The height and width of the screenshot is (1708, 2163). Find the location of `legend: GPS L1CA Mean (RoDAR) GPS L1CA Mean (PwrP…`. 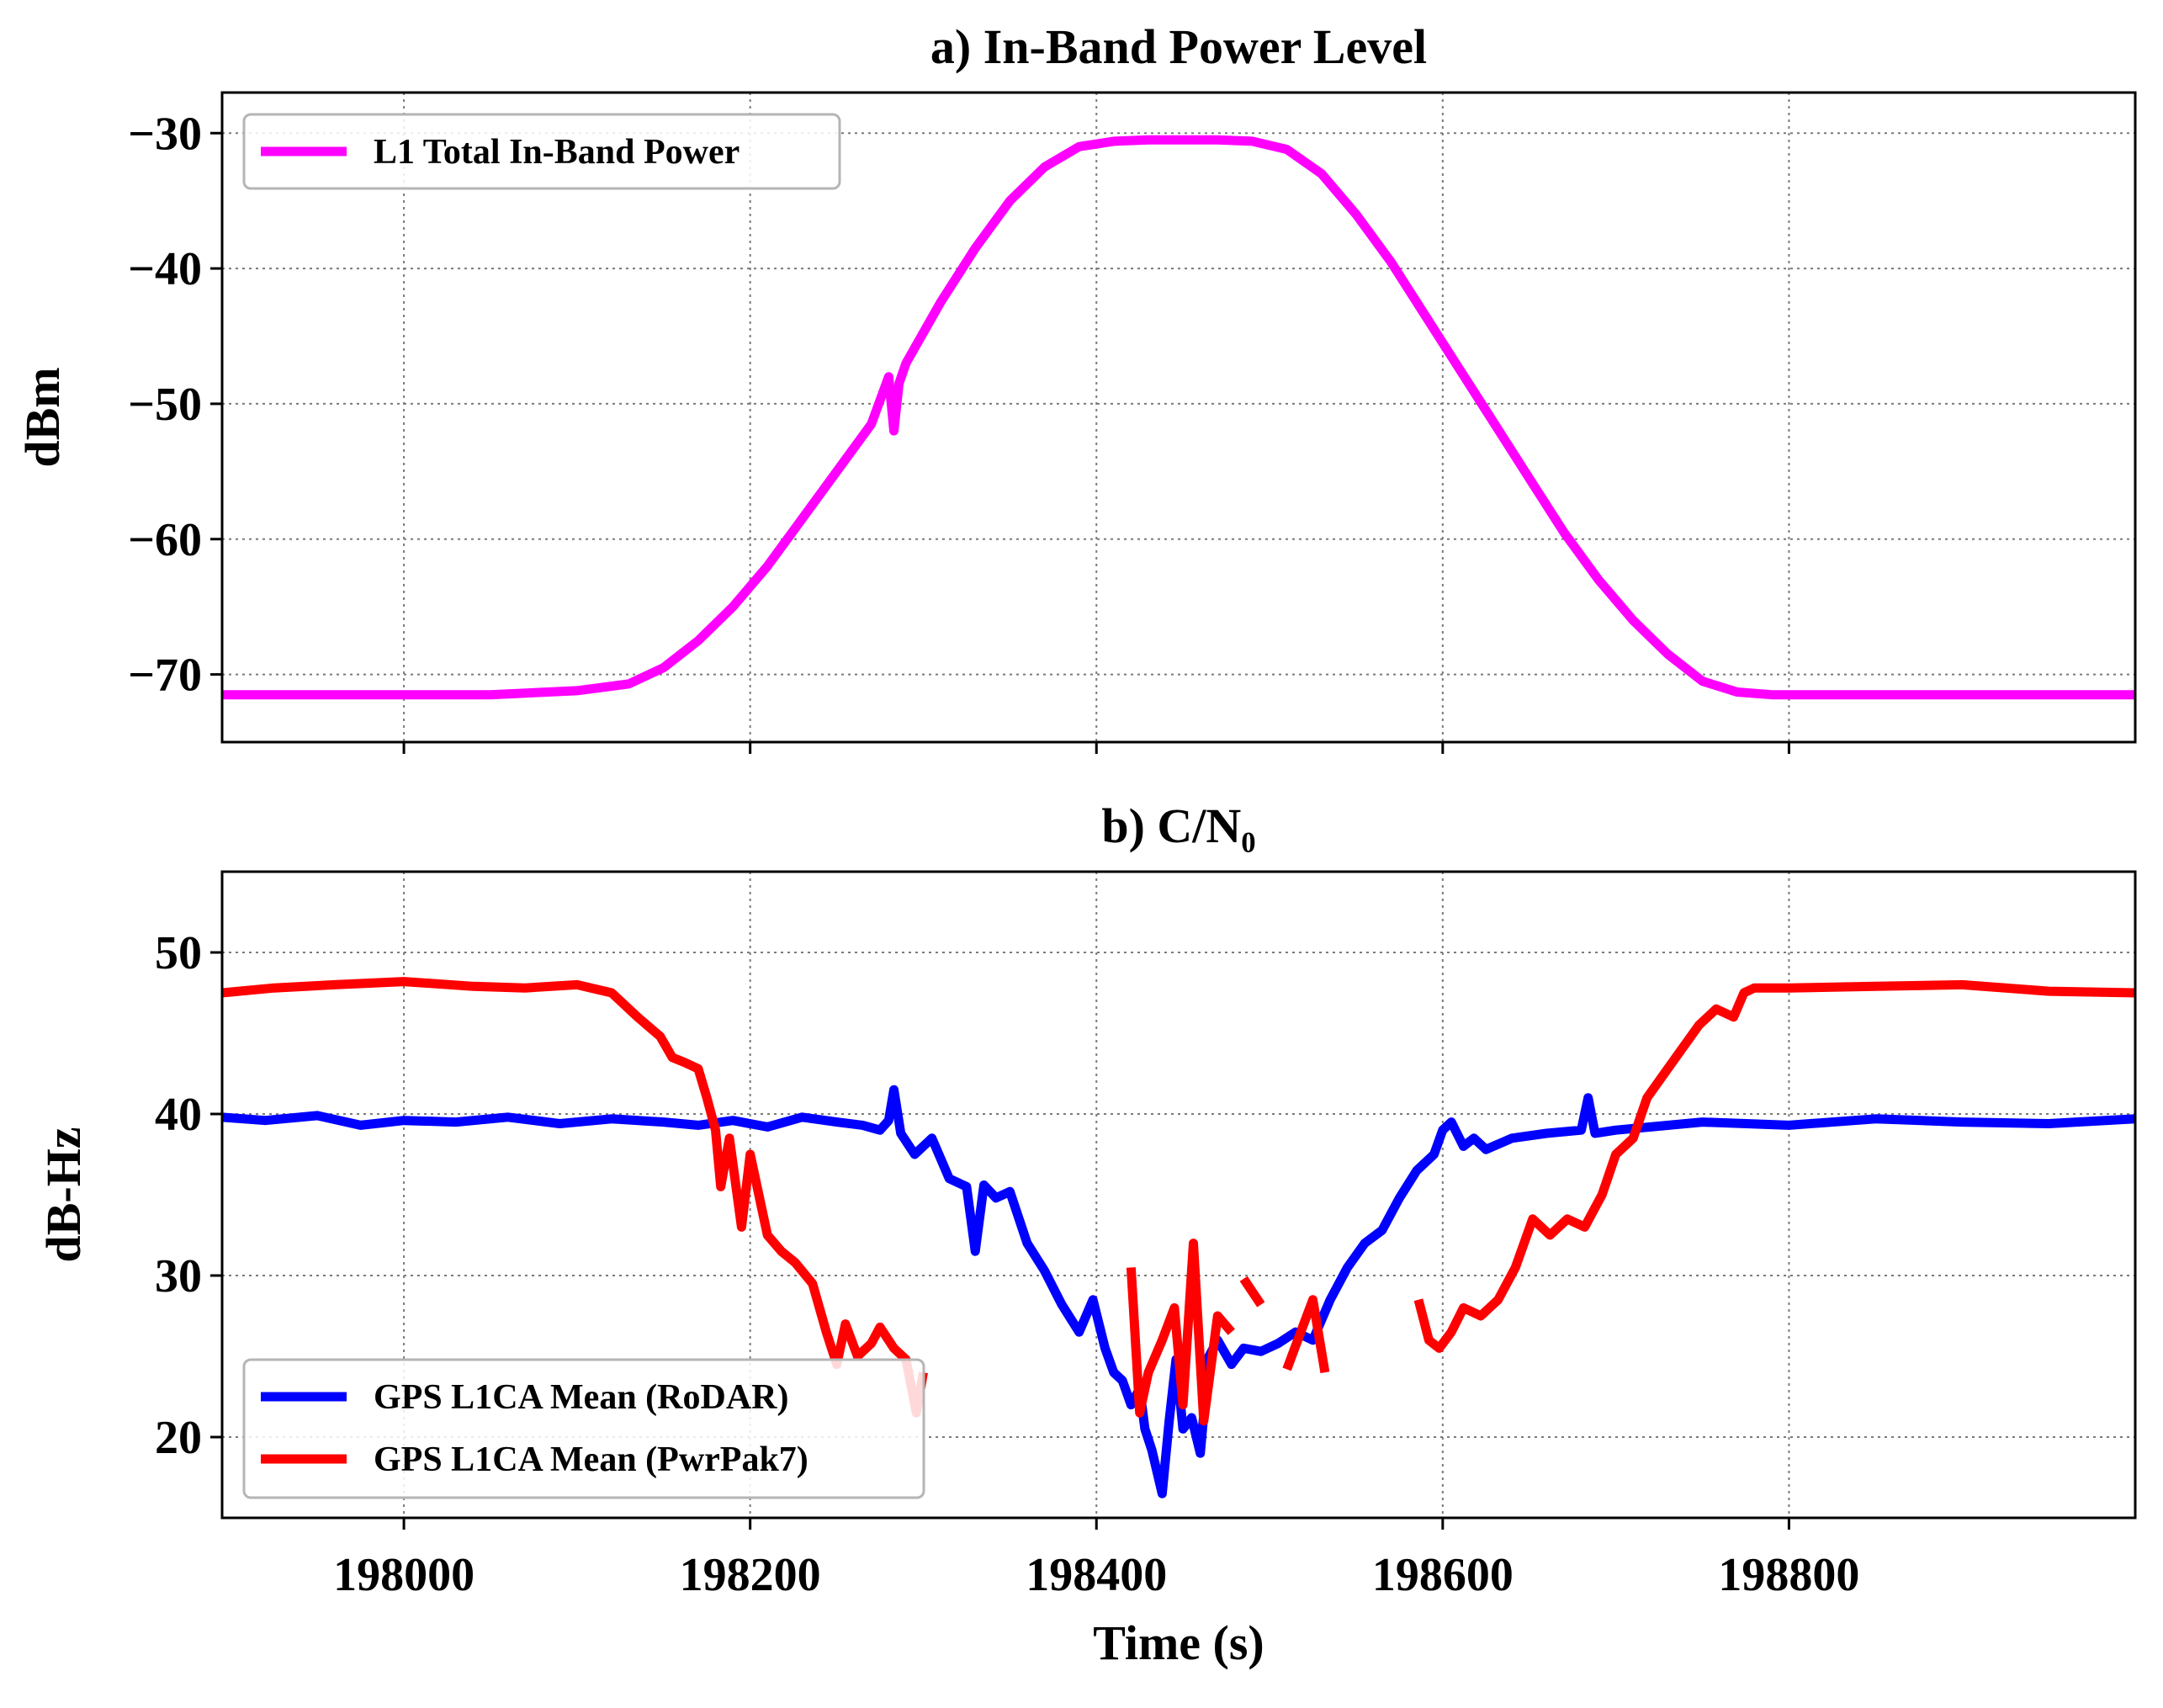

legend: GPS L1CA Mean (RoDAR) GPS L1CA Mean (PwrP… is located at coordinates (583, 1429).